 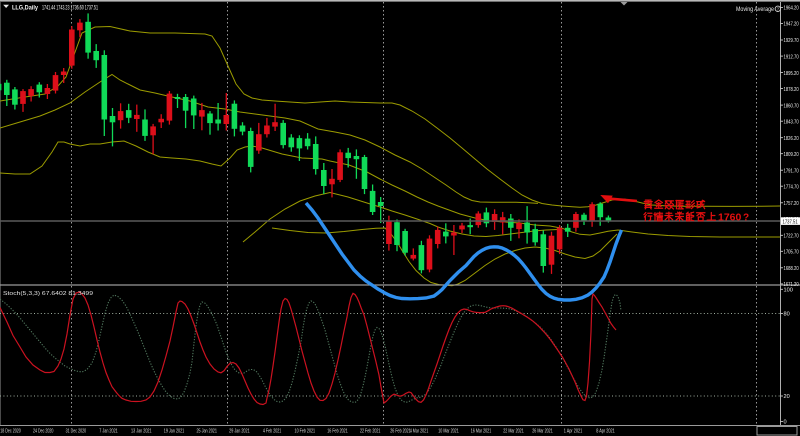 What do you see at coordinates (272, 431) in the screenshot?
I see `svg-text: 4 Feb 2021` at bounding box center [272, 431].